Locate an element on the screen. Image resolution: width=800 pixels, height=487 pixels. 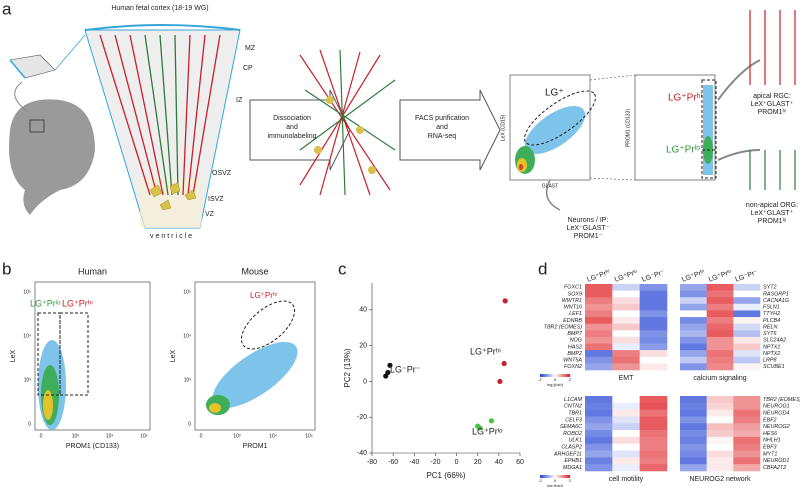
column-label: LG⁺Prˡᵒ is located at coordinates (720, 276).